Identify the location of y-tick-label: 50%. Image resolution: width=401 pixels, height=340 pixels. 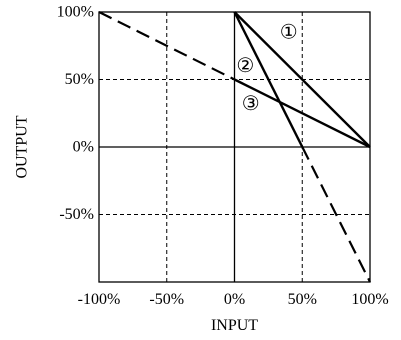
(79, 79).